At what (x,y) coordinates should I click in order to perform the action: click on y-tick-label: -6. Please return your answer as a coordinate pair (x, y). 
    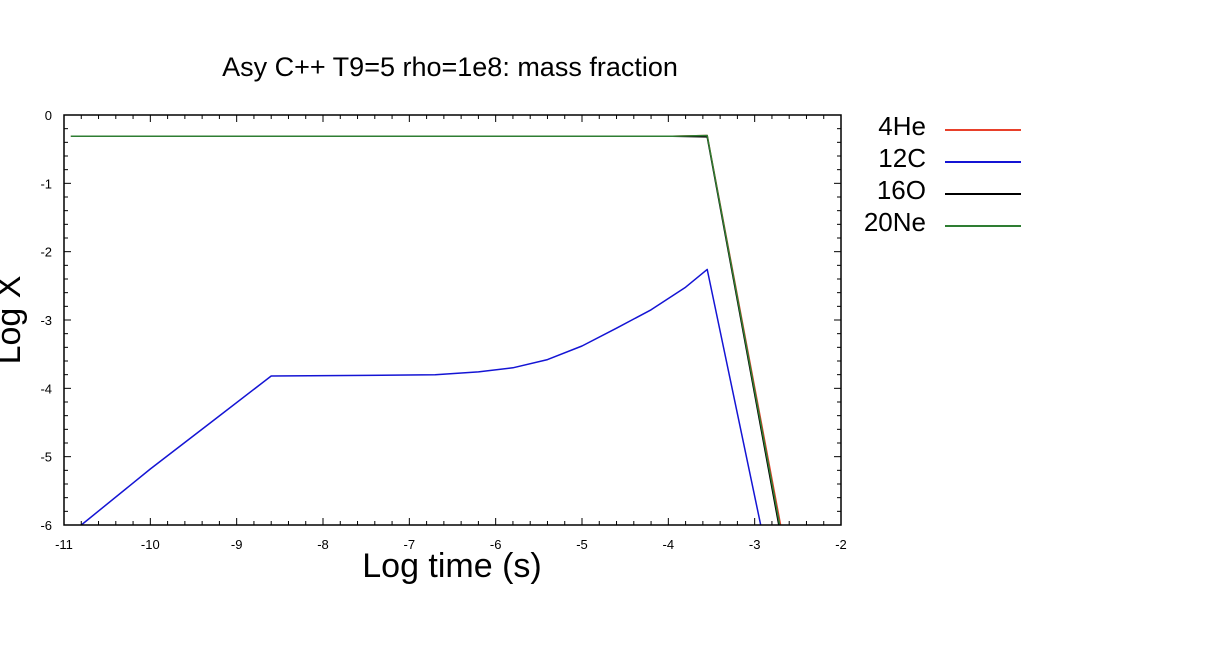
    Looking at the image, I should click on (46, 525).